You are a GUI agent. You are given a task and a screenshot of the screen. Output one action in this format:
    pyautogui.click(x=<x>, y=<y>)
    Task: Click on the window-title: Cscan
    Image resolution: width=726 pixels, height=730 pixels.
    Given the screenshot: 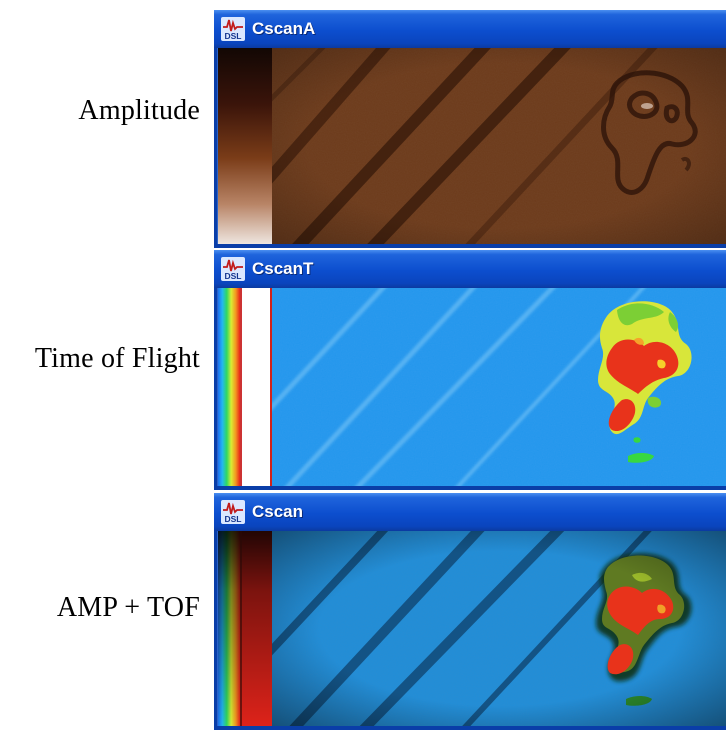 What is the action you would take?
    pyautogui.click(x=278, y=511)
    